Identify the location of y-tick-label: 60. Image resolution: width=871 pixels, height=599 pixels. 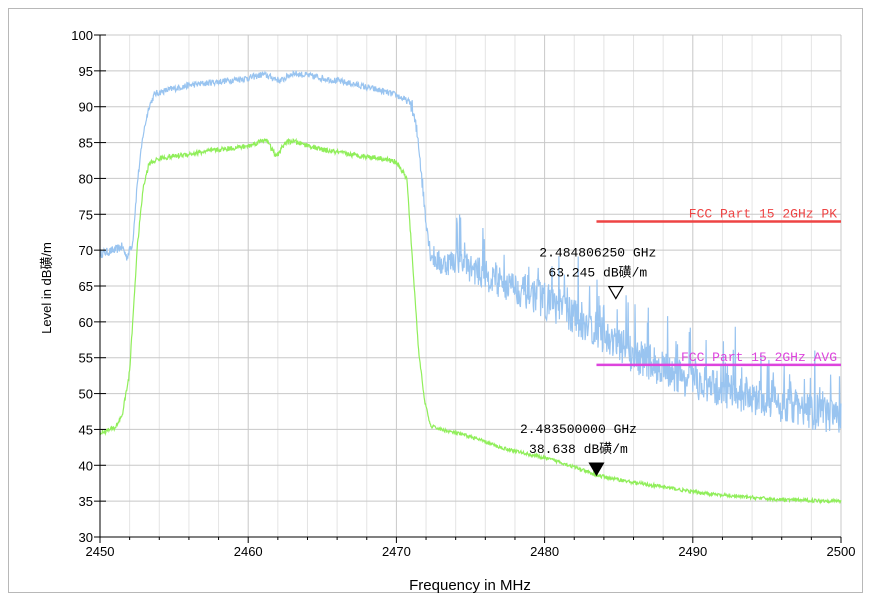
(86, 322).